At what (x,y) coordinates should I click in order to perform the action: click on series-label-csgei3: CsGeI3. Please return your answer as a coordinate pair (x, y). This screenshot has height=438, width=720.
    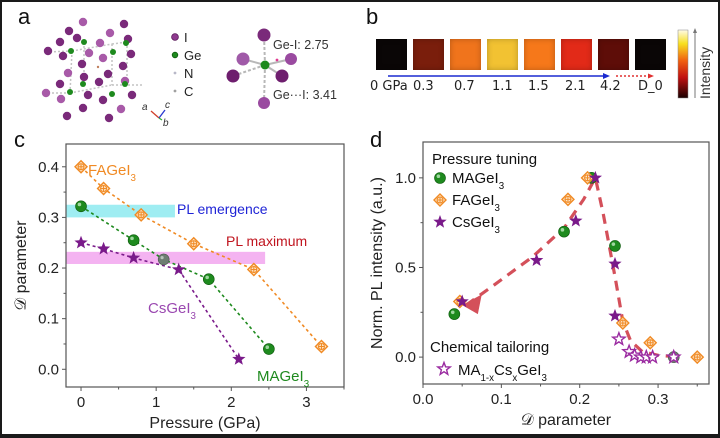
    Looking at the image, I should click on (172, 311).